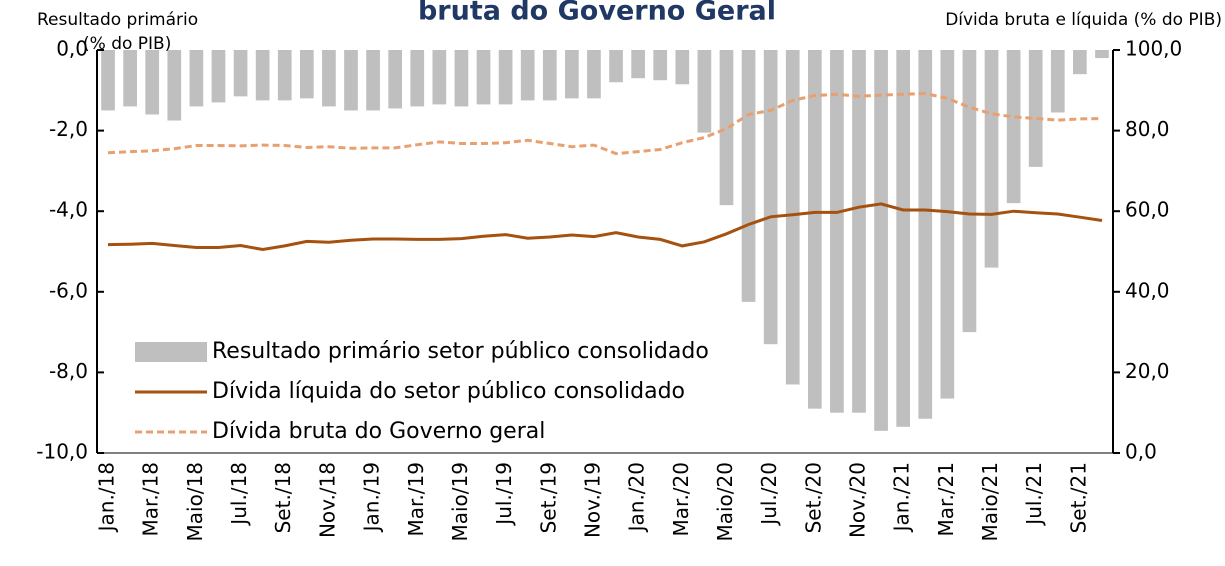 This screenshot has width=1225, height=566. Describe the element at coordinates (1147, 210) in the screenshot. I see `y2-tick-label: 60,0` at that location.